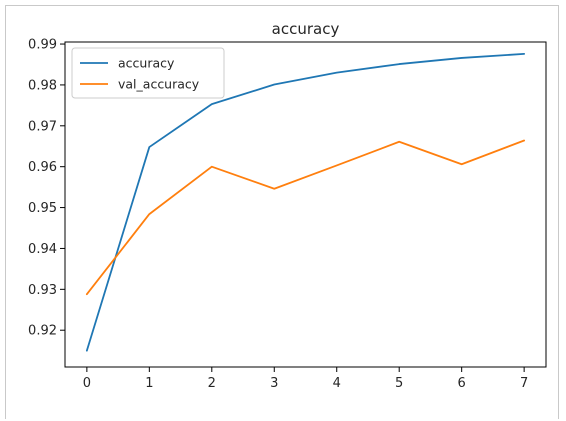  Describe the element at coordinates (42, 126) in the screenshot. I see `y-tick-label: 0.97` at that location.